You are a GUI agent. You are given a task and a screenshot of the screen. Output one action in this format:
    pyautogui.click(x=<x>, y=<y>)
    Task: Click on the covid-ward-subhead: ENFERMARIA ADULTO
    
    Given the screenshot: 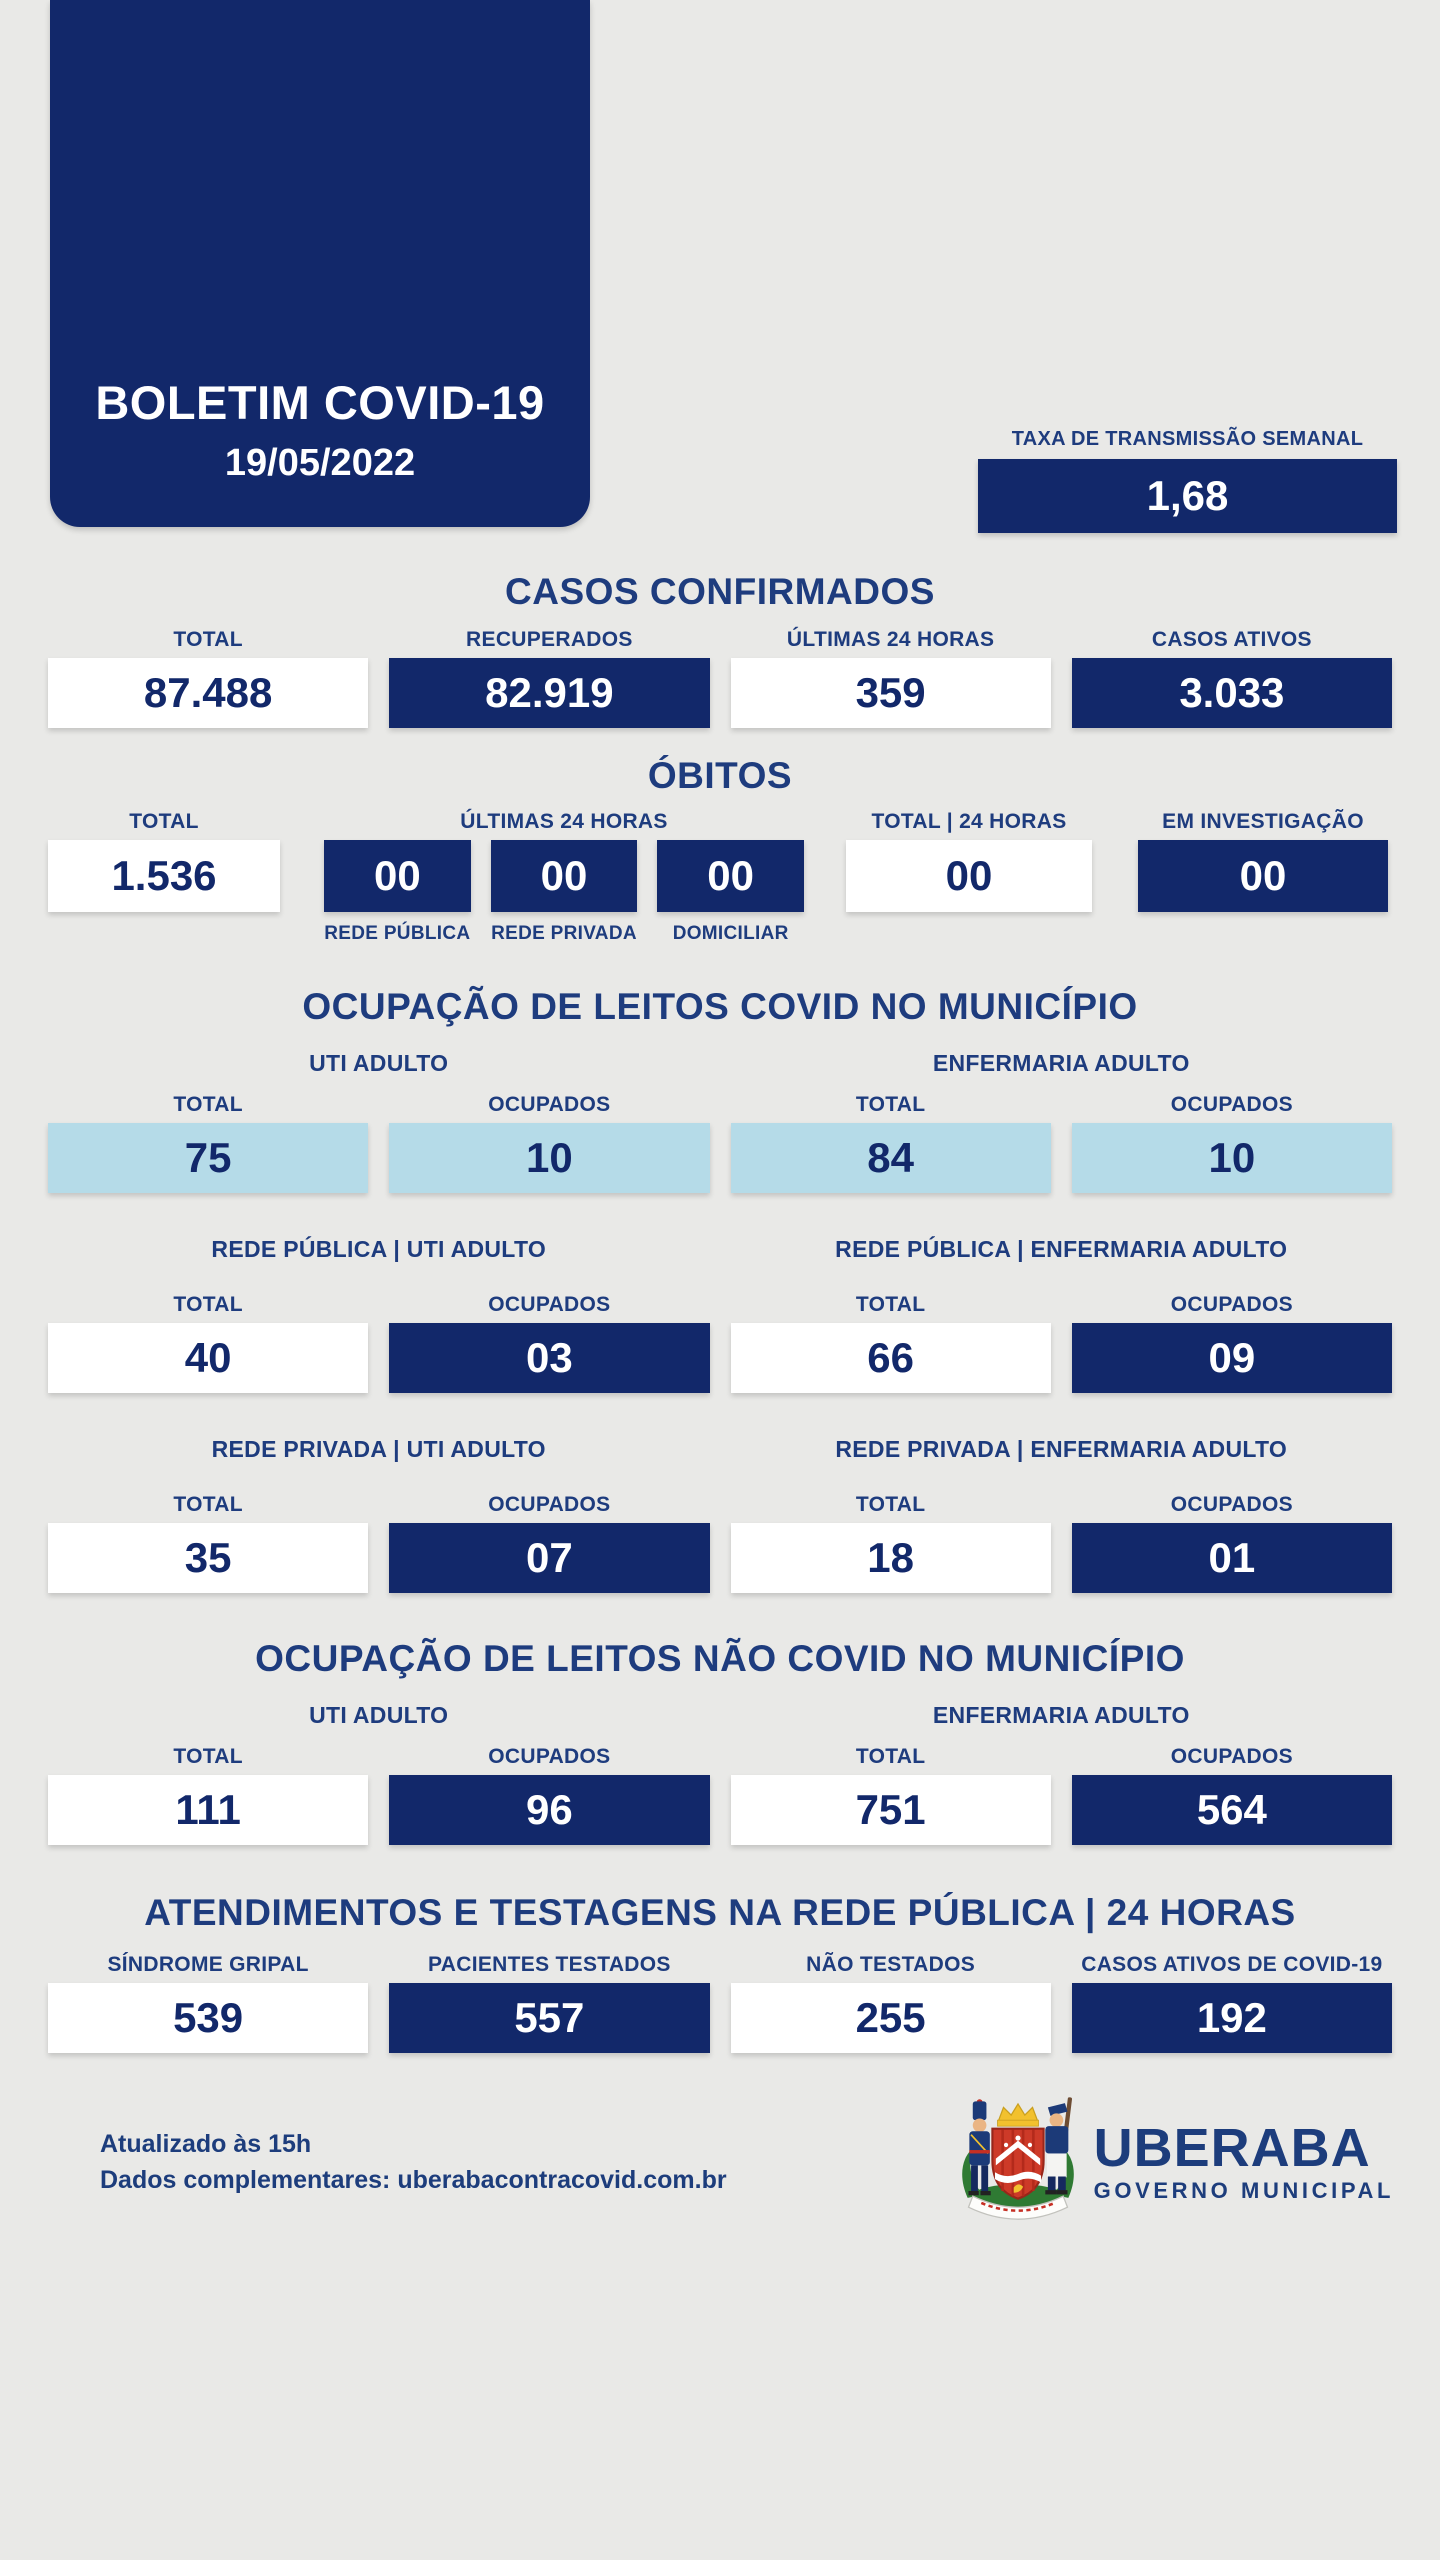 What is the action you would take?
    pyautogui.click(x=1061, y=1063)
    